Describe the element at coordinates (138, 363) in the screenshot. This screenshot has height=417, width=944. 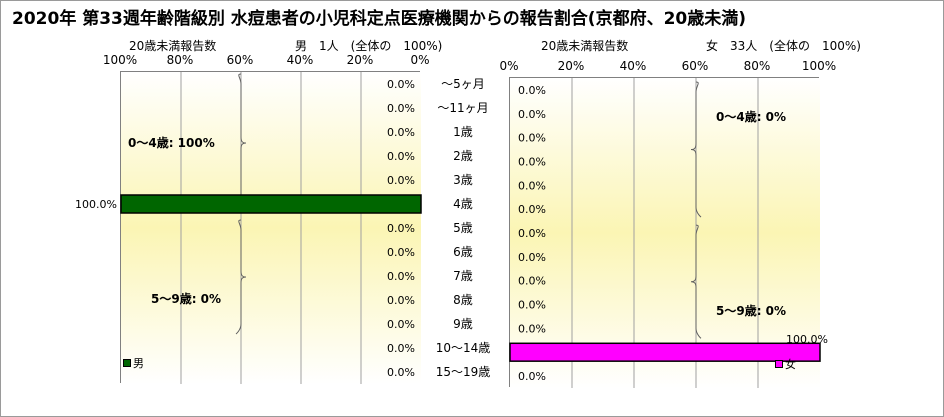
I see `male-legend-label: 男` at that location.